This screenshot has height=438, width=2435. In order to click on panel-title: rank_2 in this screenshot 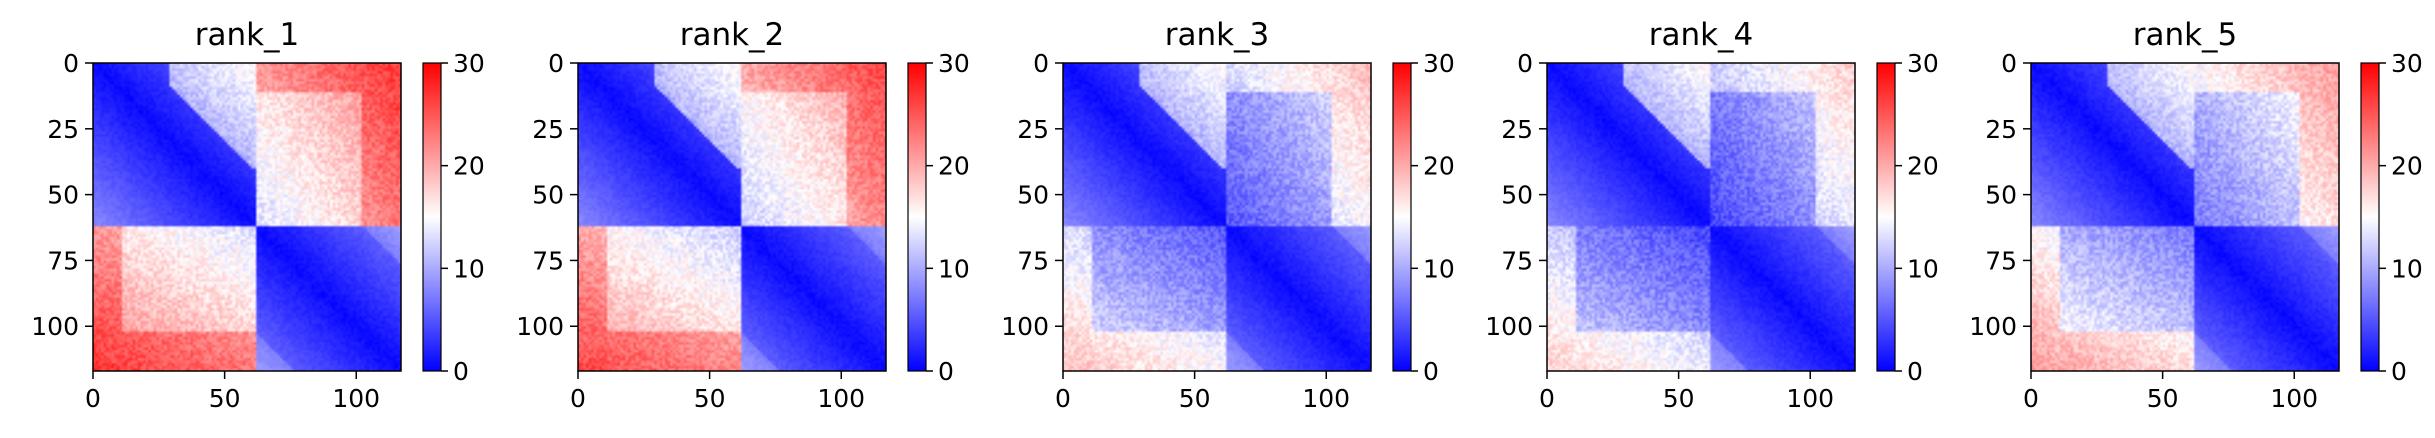, I will do `click(732, 35)`.